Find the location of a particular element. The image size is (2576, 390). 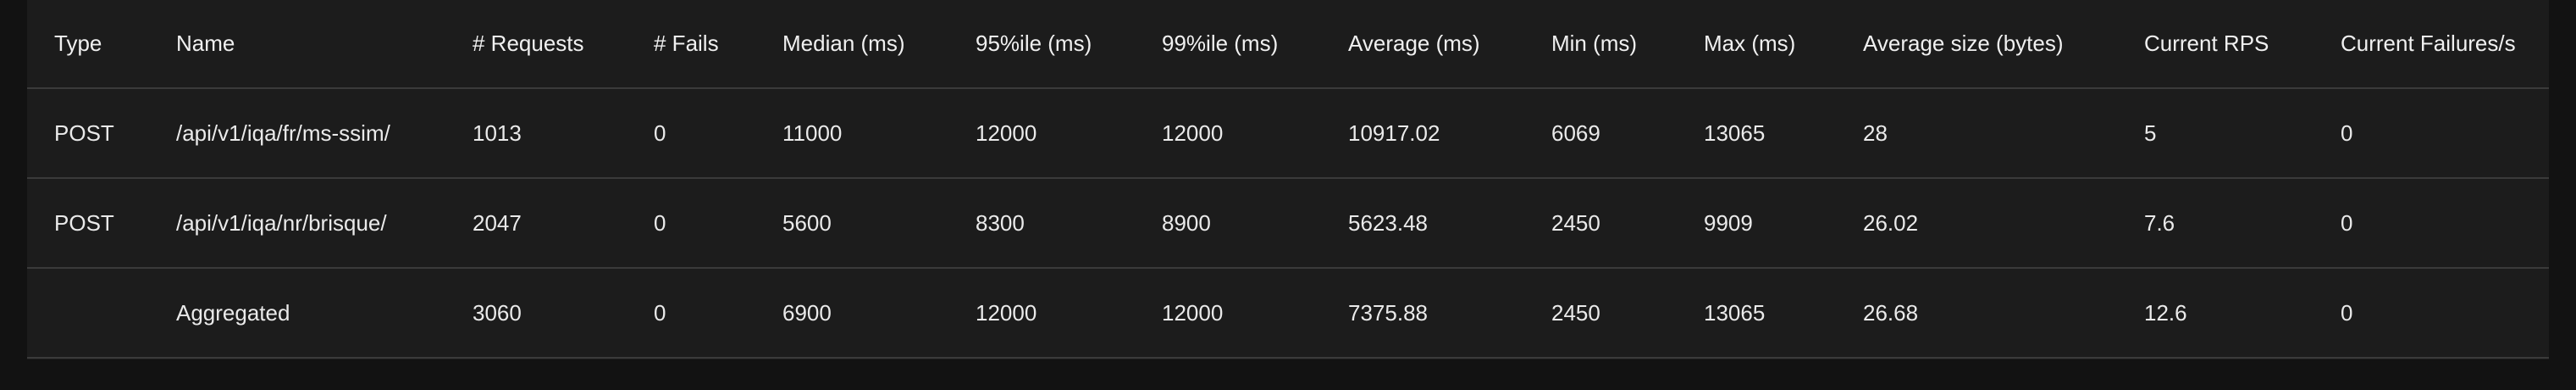

cell-average-size: 26.02 is located at coordinates (1891, 223).